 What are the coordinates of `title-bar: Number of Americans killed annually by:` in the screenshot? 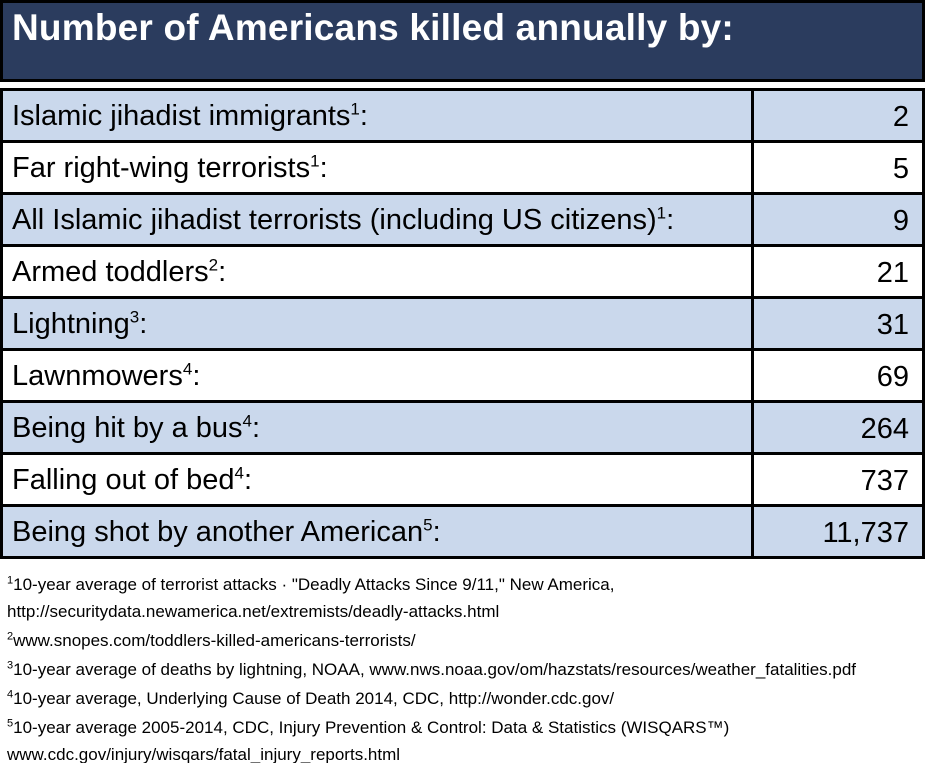 It's located at (462, 41).